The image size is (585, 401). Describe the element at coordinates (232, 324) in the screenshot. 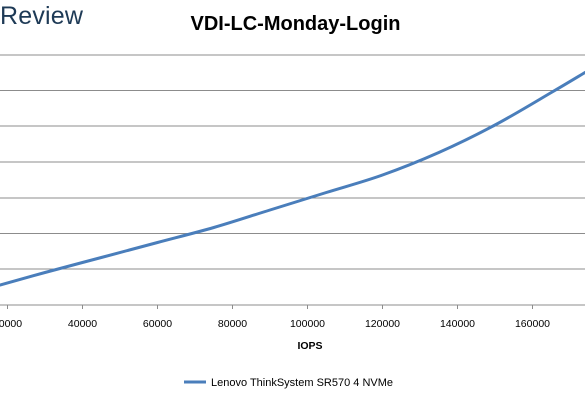

I see `x-tick-label: 80000` at that location.